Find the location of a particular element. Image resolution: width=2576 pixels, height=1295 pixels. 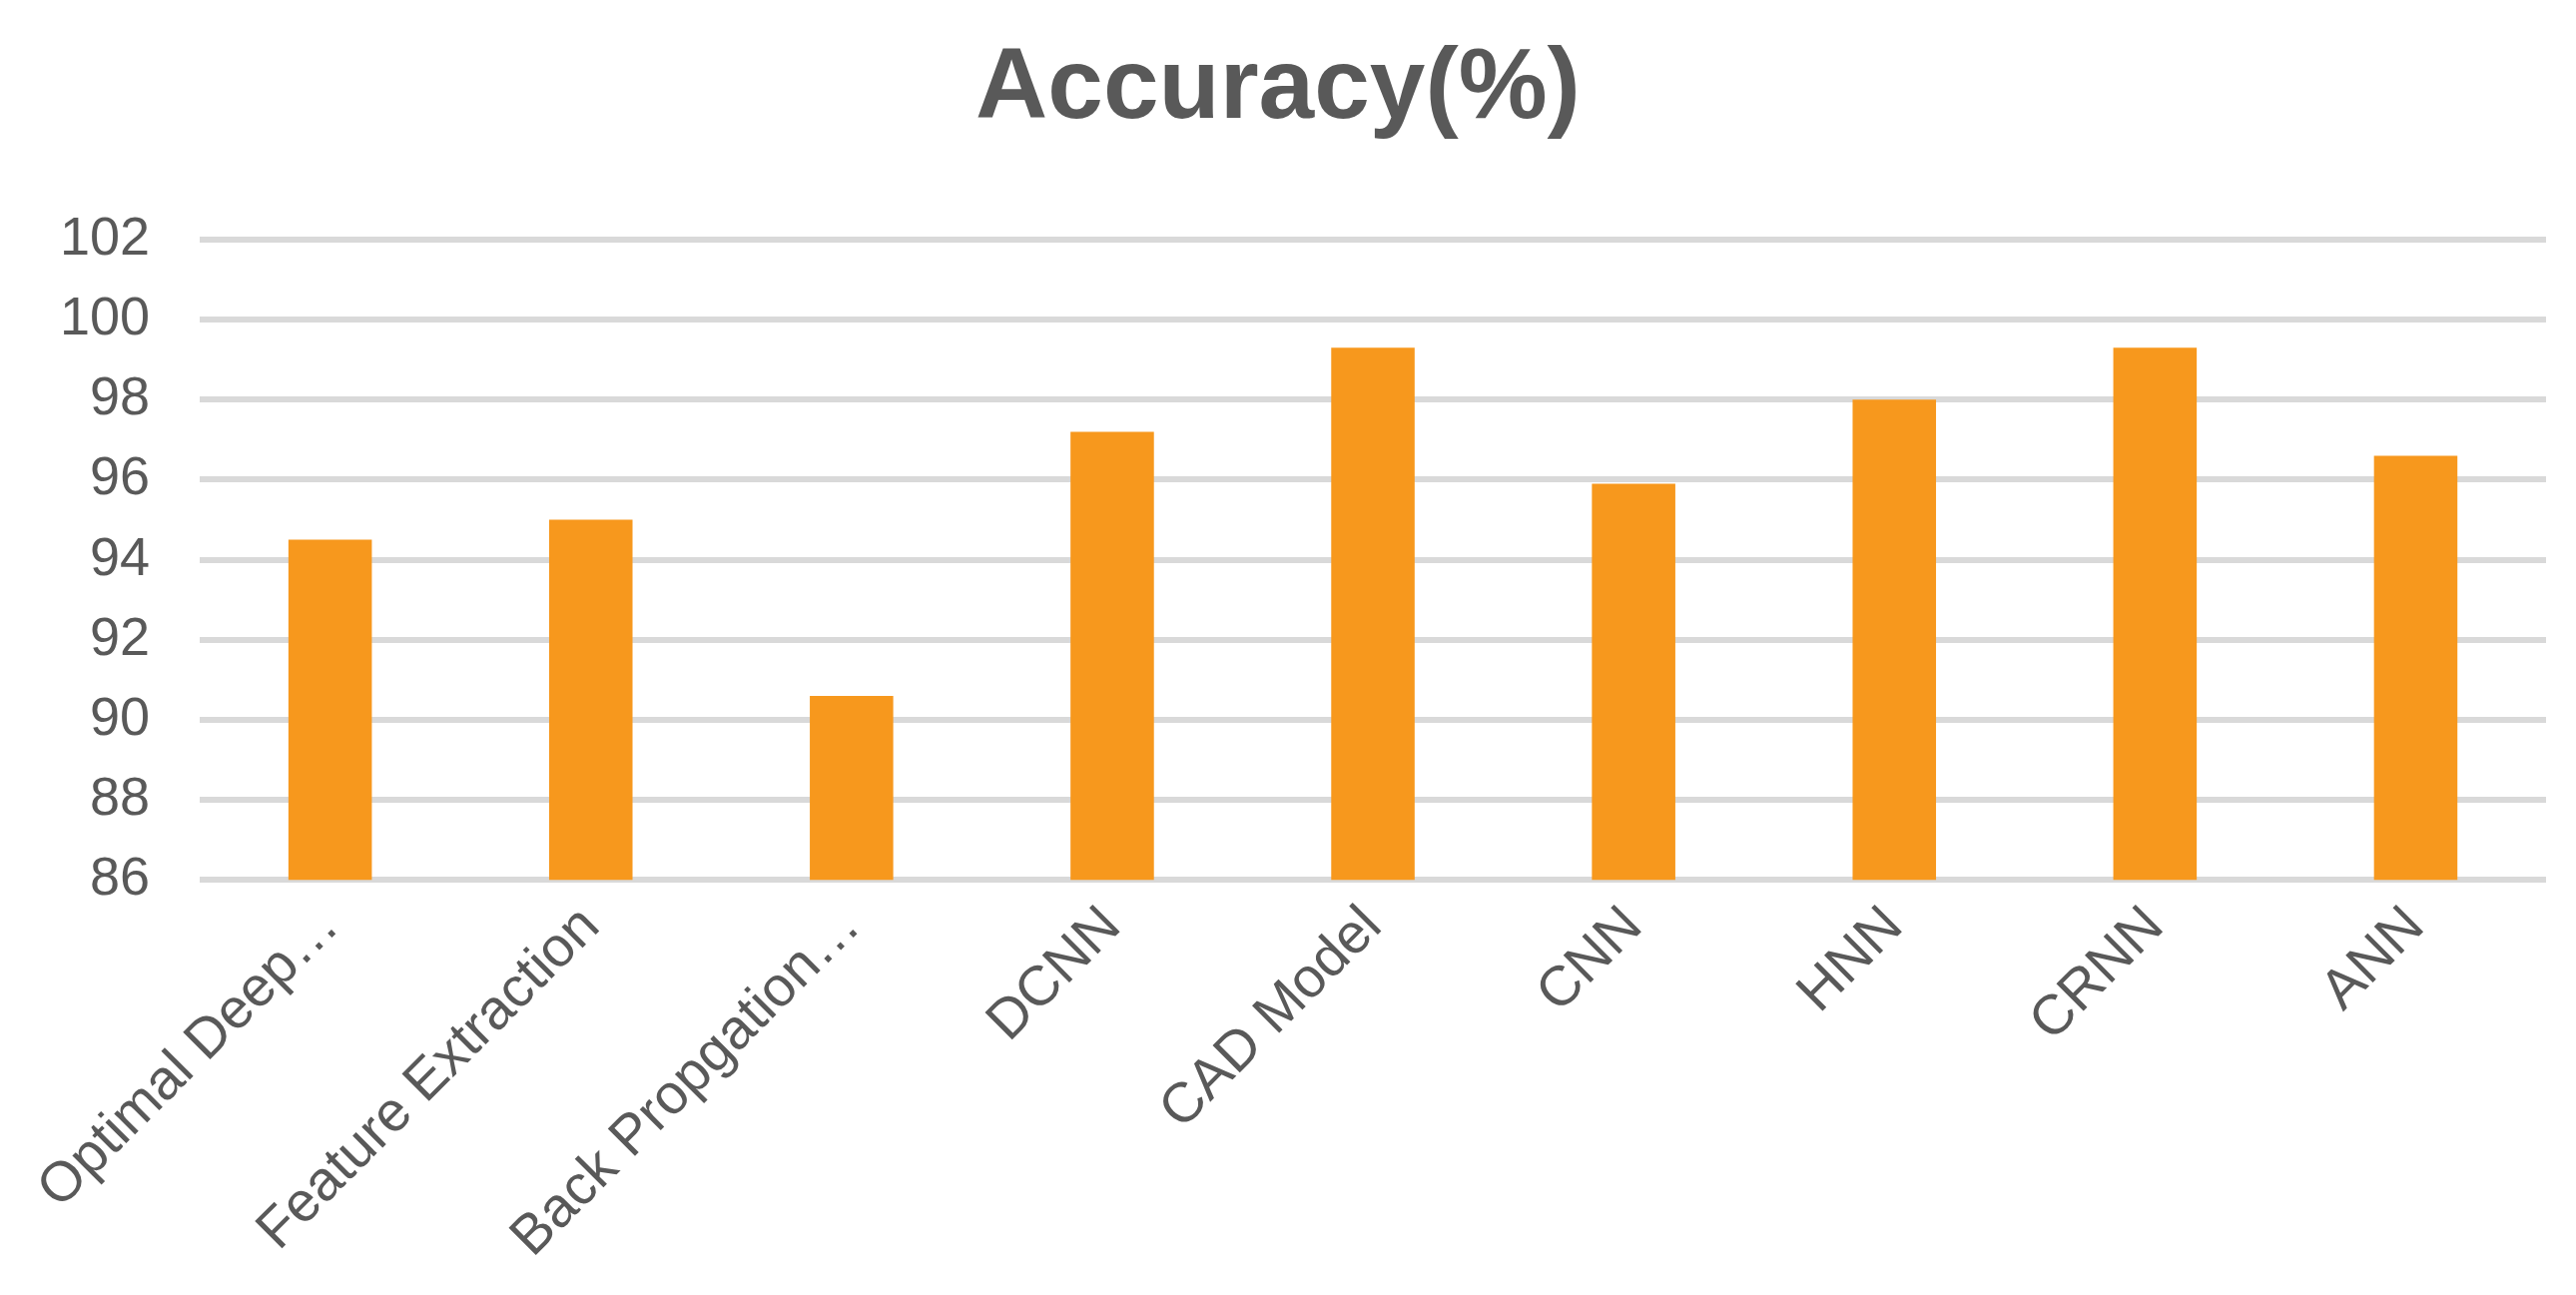

chart-title: Accuracy(%) is located at coordinates (1278, 82).